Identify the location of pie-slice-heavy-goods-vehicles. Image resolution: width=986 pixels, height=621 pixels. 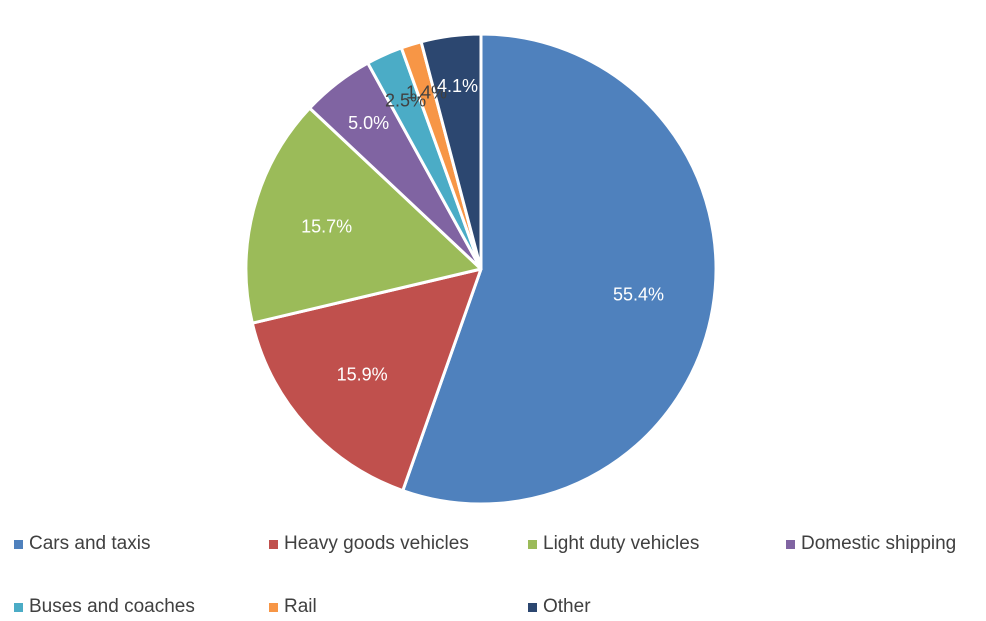
(366, 380).